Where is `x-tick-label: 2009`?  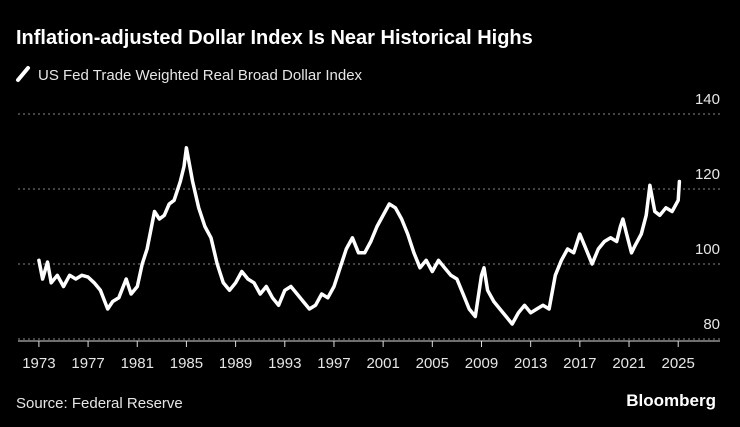
x-tick-label: 2009 is located at coordinates (481, 363).